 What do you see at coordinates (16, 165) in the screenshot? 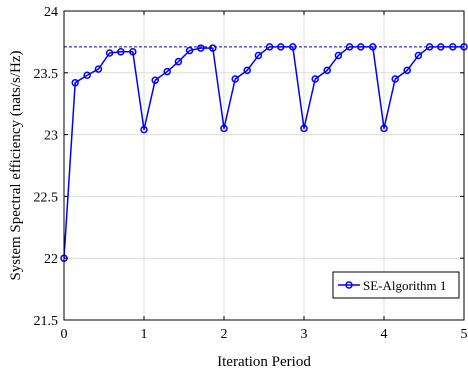
I see `y-axis-label: System Spectral efficiency (nats/s/Hz)` at bounding box center [16, 165].